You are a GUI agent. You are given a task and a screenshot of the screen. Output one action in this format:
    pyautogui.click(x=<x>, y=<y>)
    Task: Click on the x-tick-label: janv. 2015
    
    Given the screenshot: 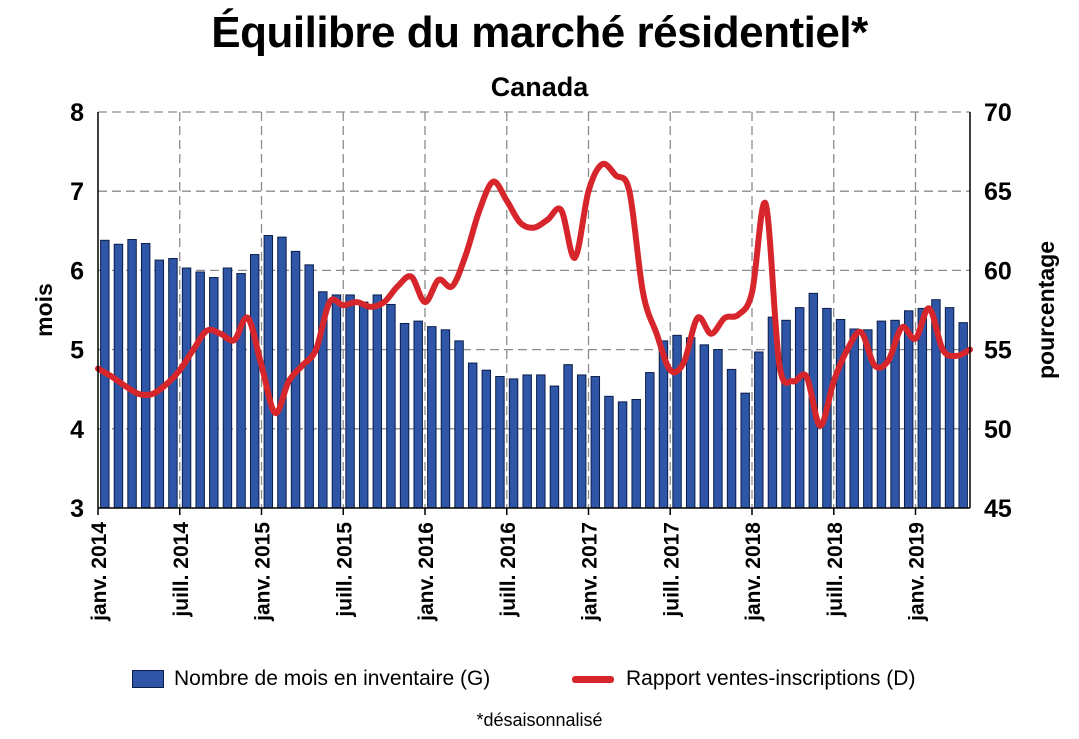 What is the action you would take?
    pyautogui.click(x=263, y=572)
    